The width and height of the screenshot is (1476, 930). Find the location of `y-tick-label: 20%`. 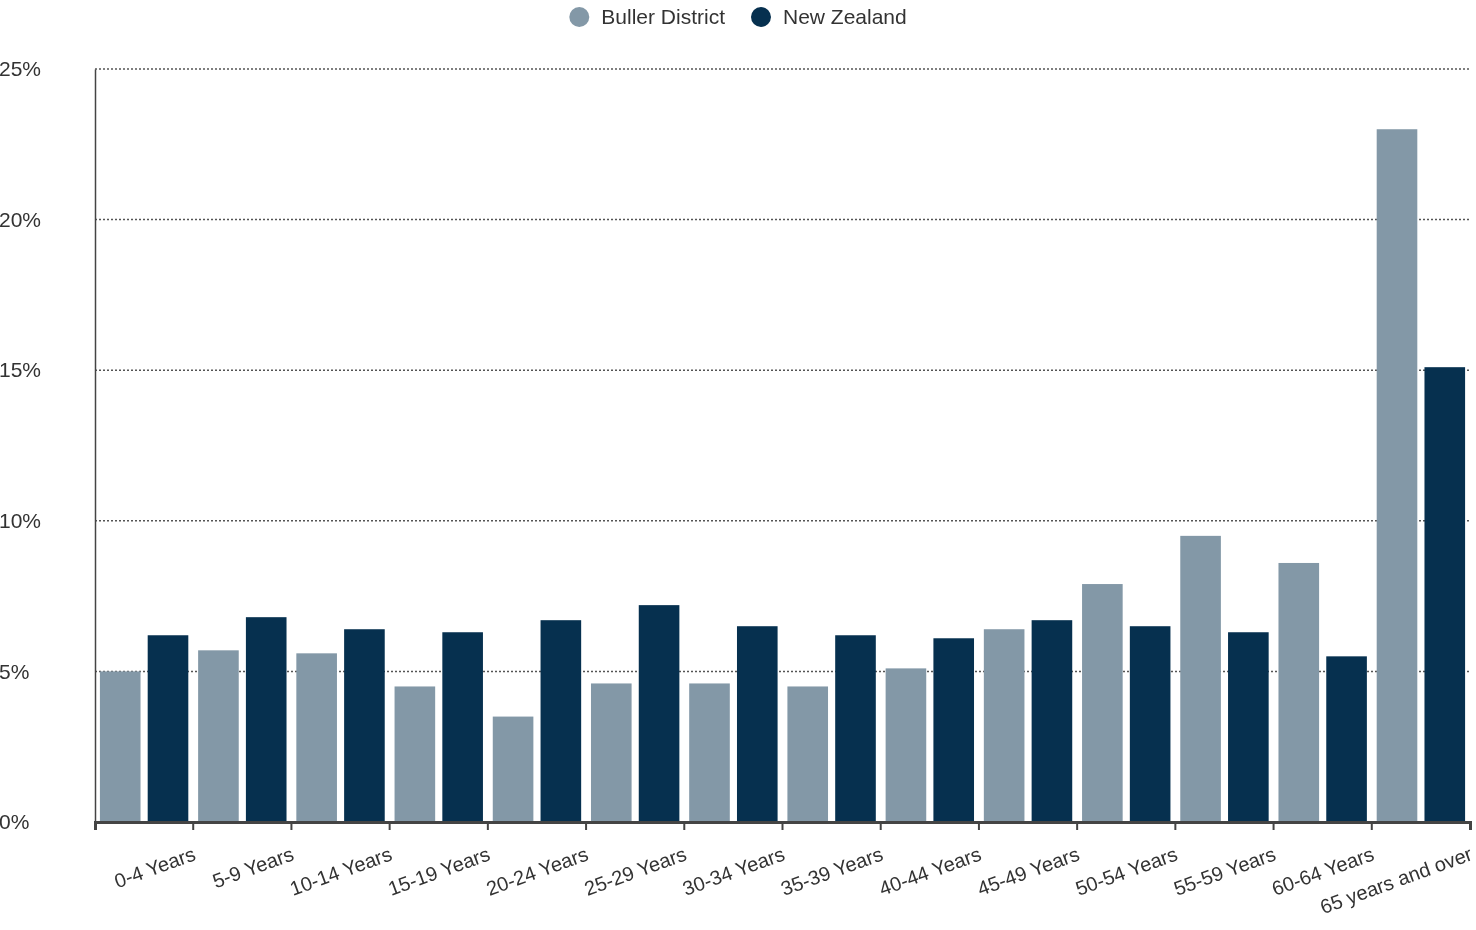

y-tick-label: 20% is located at coordinates (21, 219).